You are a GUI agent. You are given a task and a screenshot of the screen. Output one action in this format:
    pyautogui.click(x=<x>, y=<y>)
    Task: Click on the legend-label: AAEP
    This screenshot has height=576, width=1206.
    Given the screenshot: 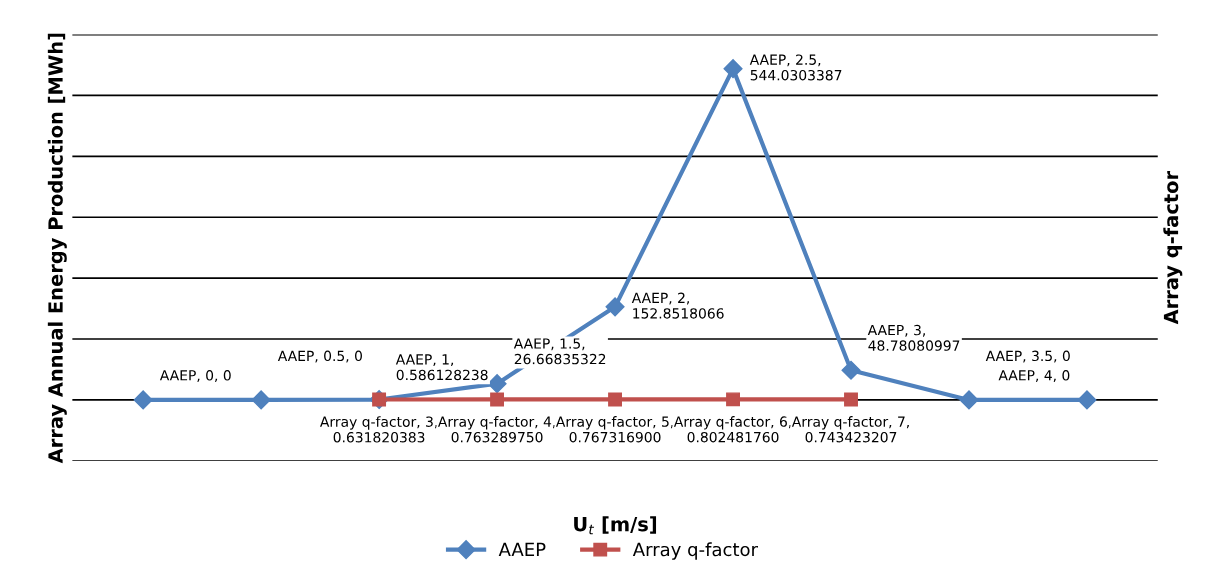 What is the action you would take?
    pyautogui.click(x=522, y=549)
    